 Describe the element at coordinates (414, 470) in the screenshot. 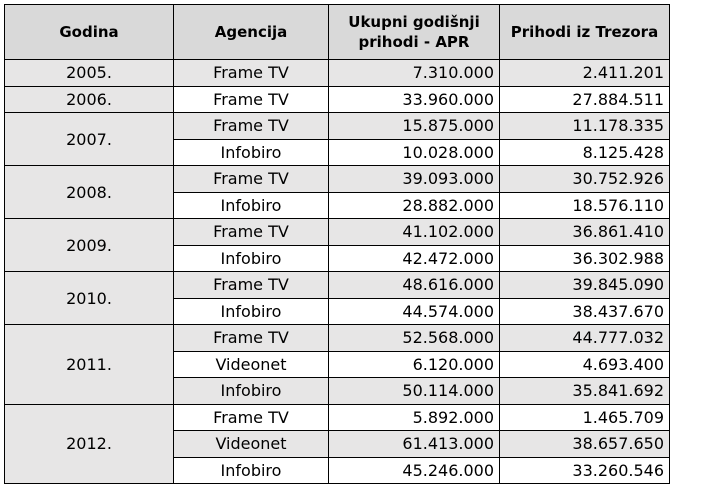

I see `apr-revenue-cell: 45.246.000` at that location.